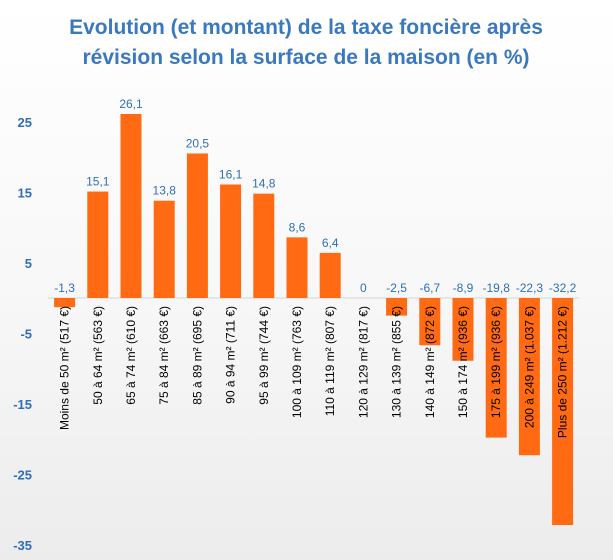  What do you see at coordinates (98, 355) in the screenshot?
I see `category-label: 50 à 64 m² (563 €)` at bounding box center [98, 355].